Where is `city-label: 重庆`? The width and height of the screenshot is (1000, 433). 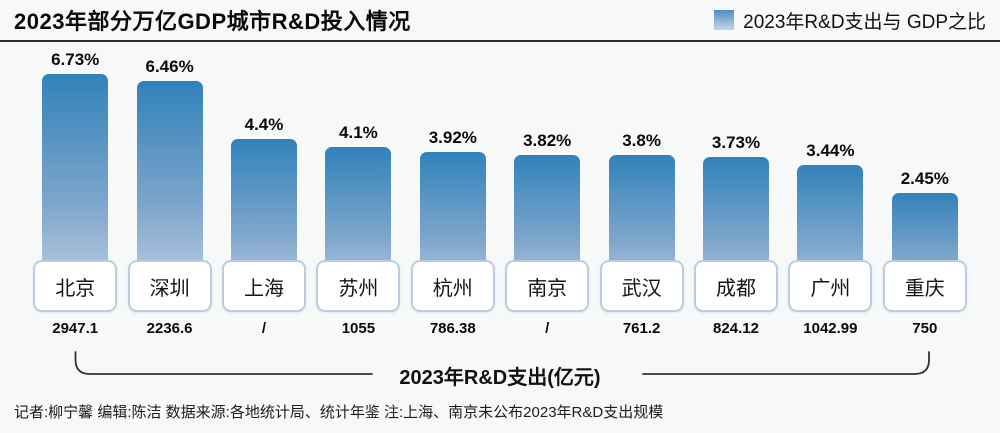
city-label: 重庆 is located at coordinates (924, 288).